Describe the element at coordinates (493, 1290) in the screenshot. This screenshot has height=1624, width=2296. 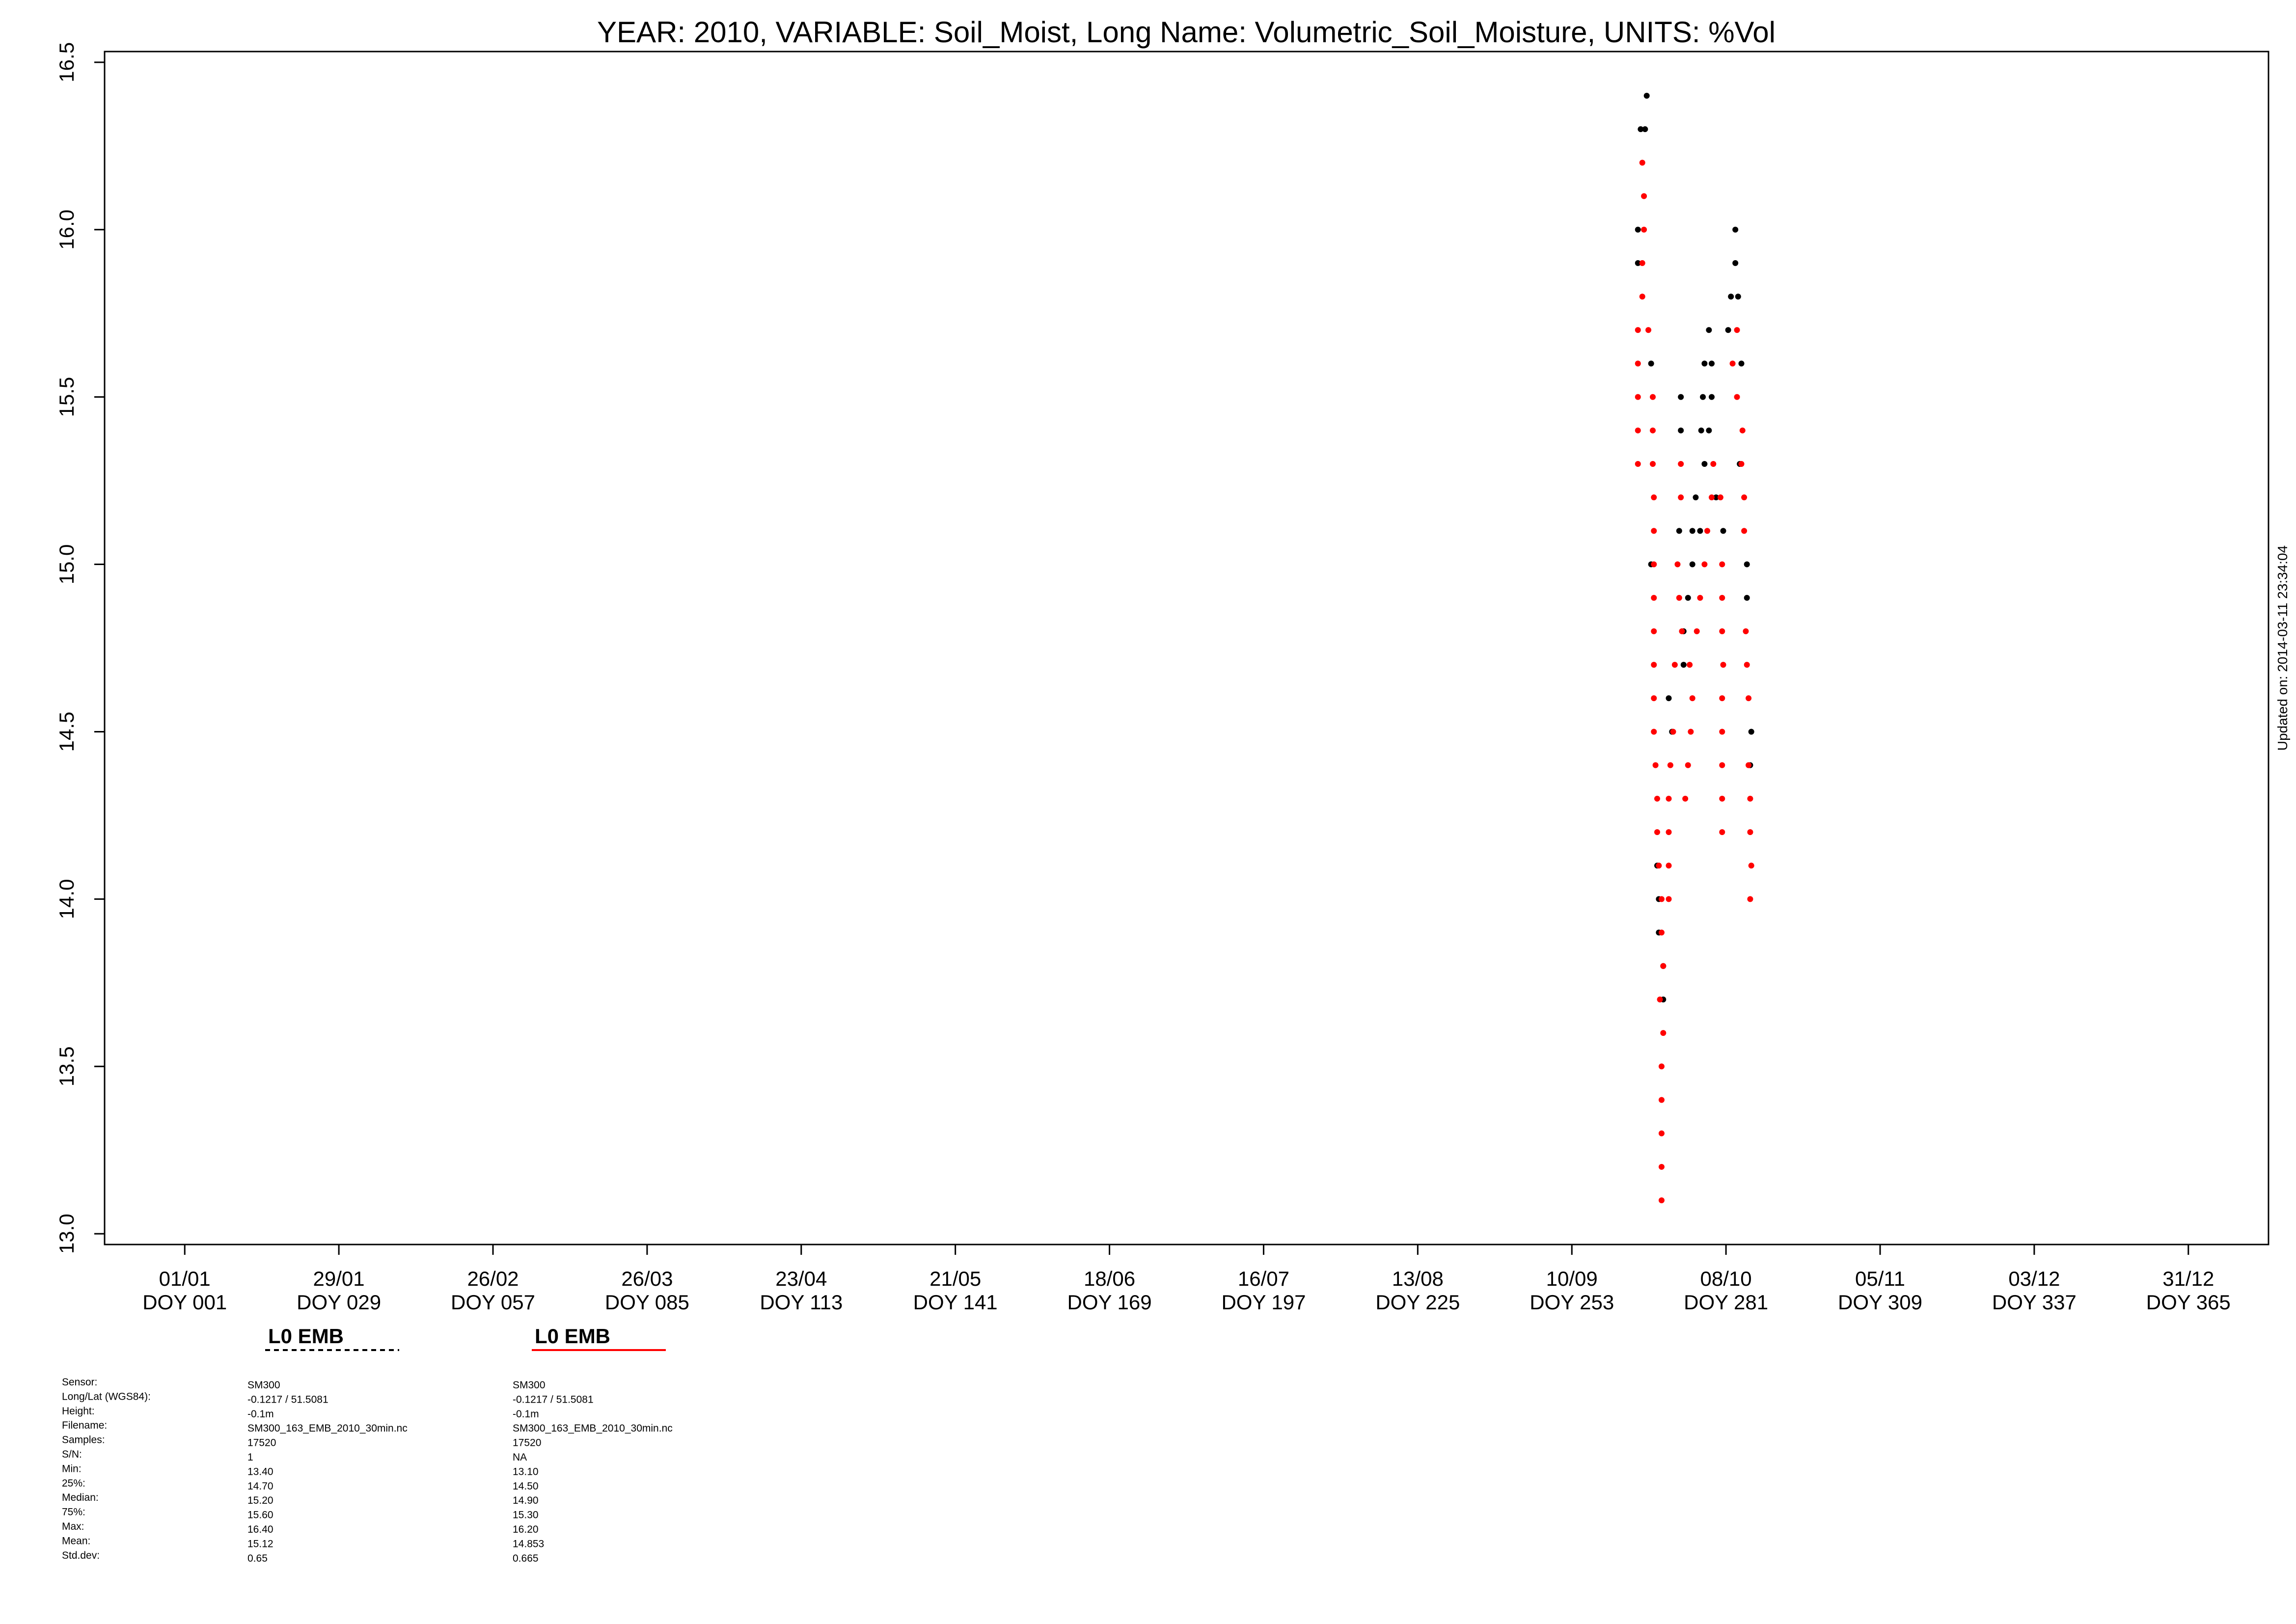
I see `x-tick-label: 26/02 DOY 057` at that location.